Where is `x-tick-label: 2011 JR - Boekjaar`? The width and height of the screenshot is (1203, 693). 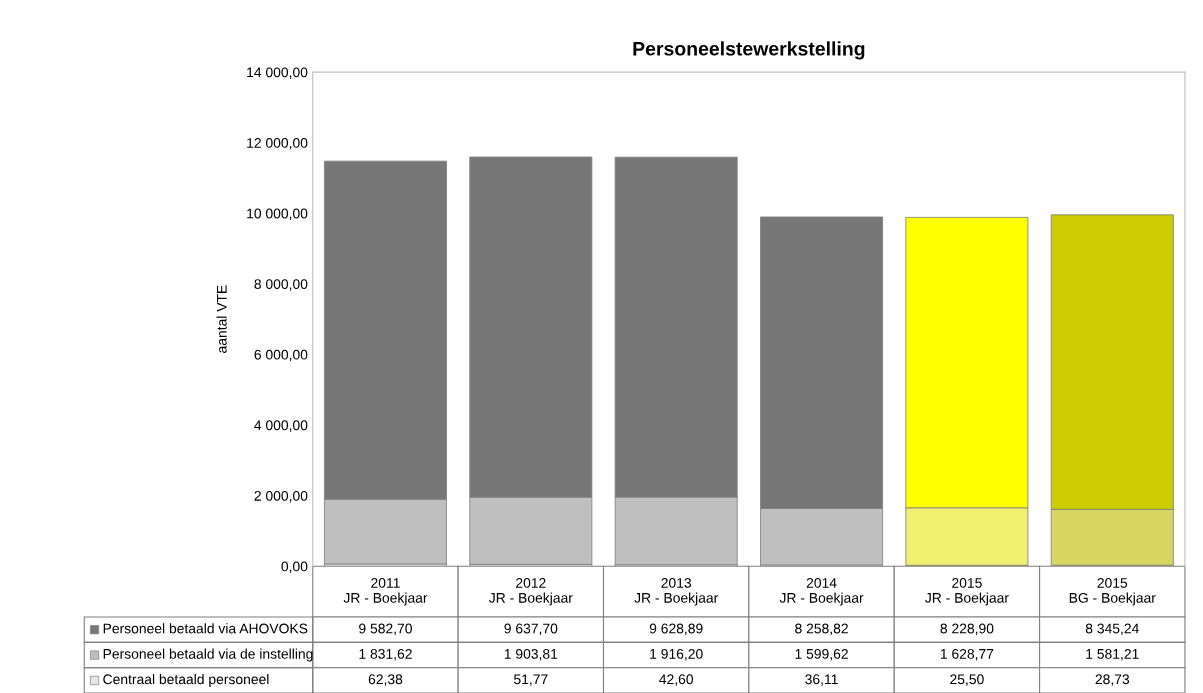
x-tick-label: 2011 JR - Boekjaar is located at coordinates (385, 591).